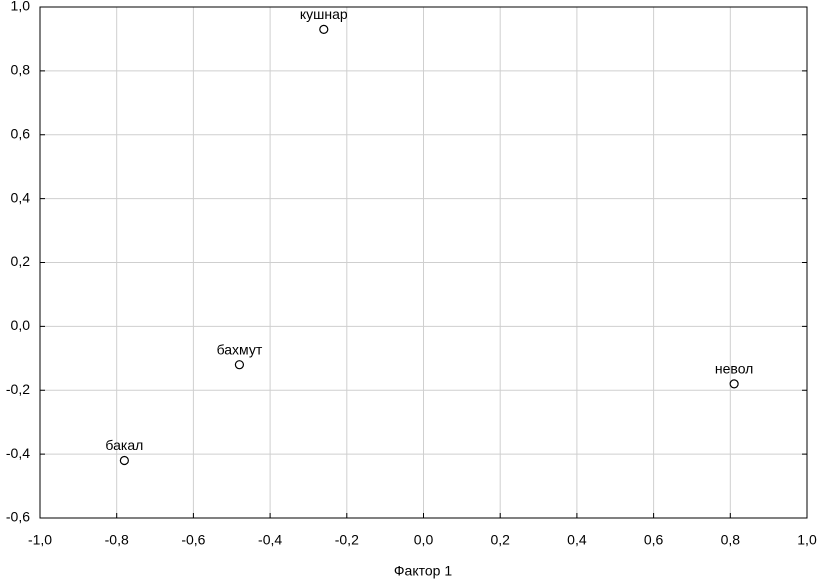 The image size is (818, 583). Describe the element at coordinates (424, 540) in the screenshot. I see `x-tick-label: 0,0` at that location.